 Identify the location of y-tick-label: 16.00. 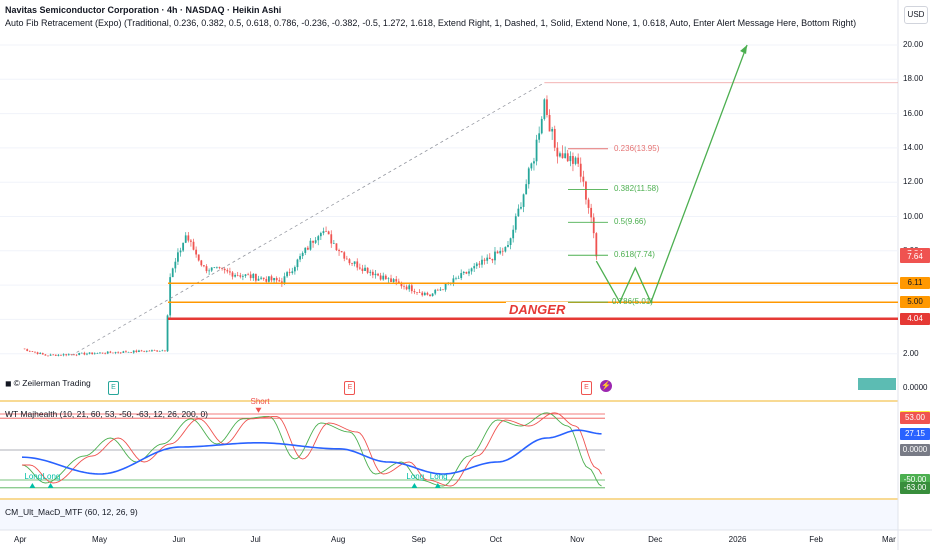
(913, 113).